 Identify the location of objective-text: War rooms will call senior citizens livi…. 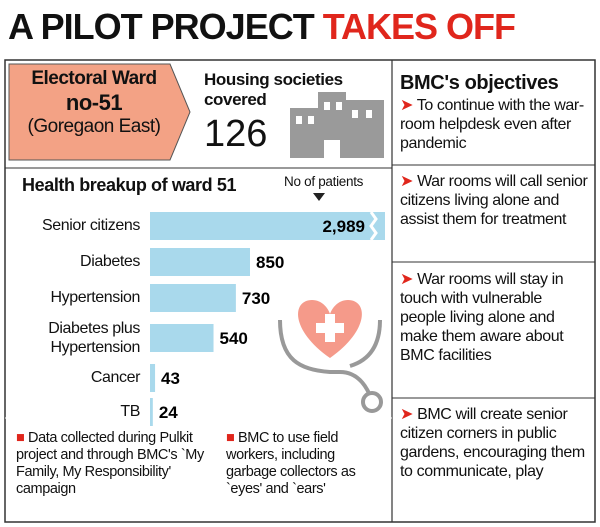
(494, 200).